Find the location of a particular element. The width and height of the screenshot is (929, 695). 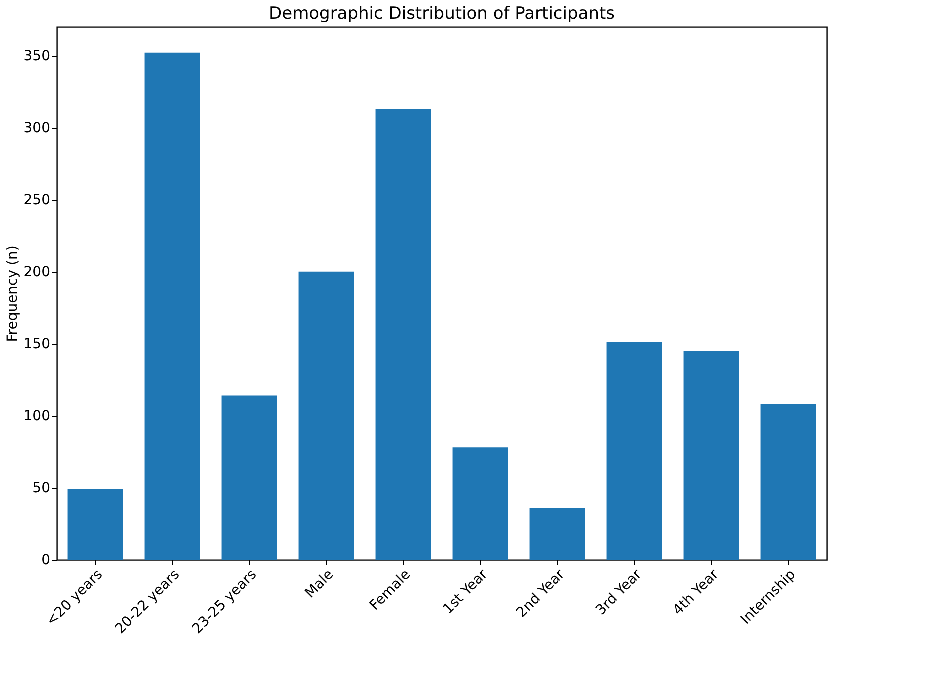

y-tick-label: 250 is located at coordinates (37, 200).